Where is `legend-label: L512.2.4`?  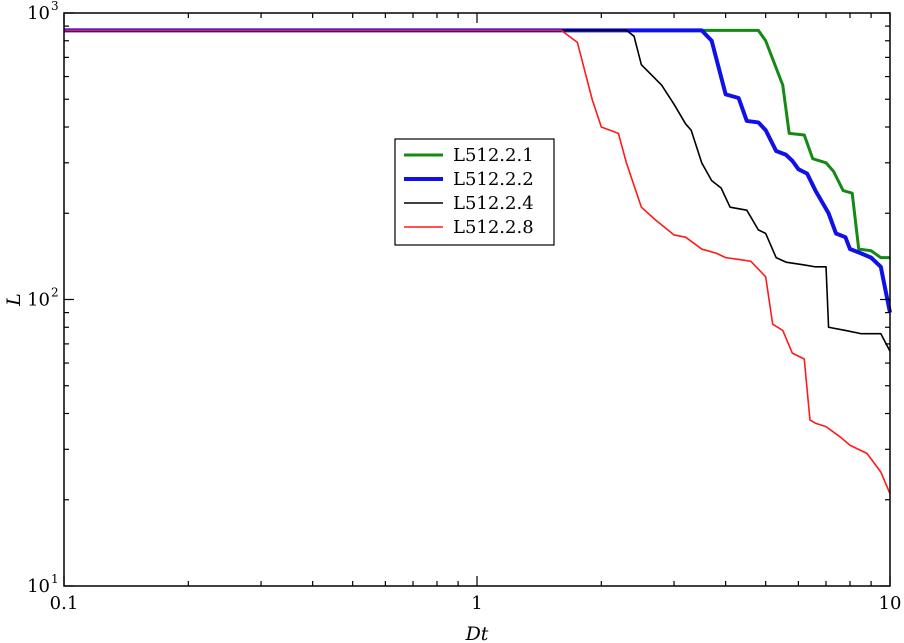
legend-label: L512.2.4 is located at coordinates (493, 203).